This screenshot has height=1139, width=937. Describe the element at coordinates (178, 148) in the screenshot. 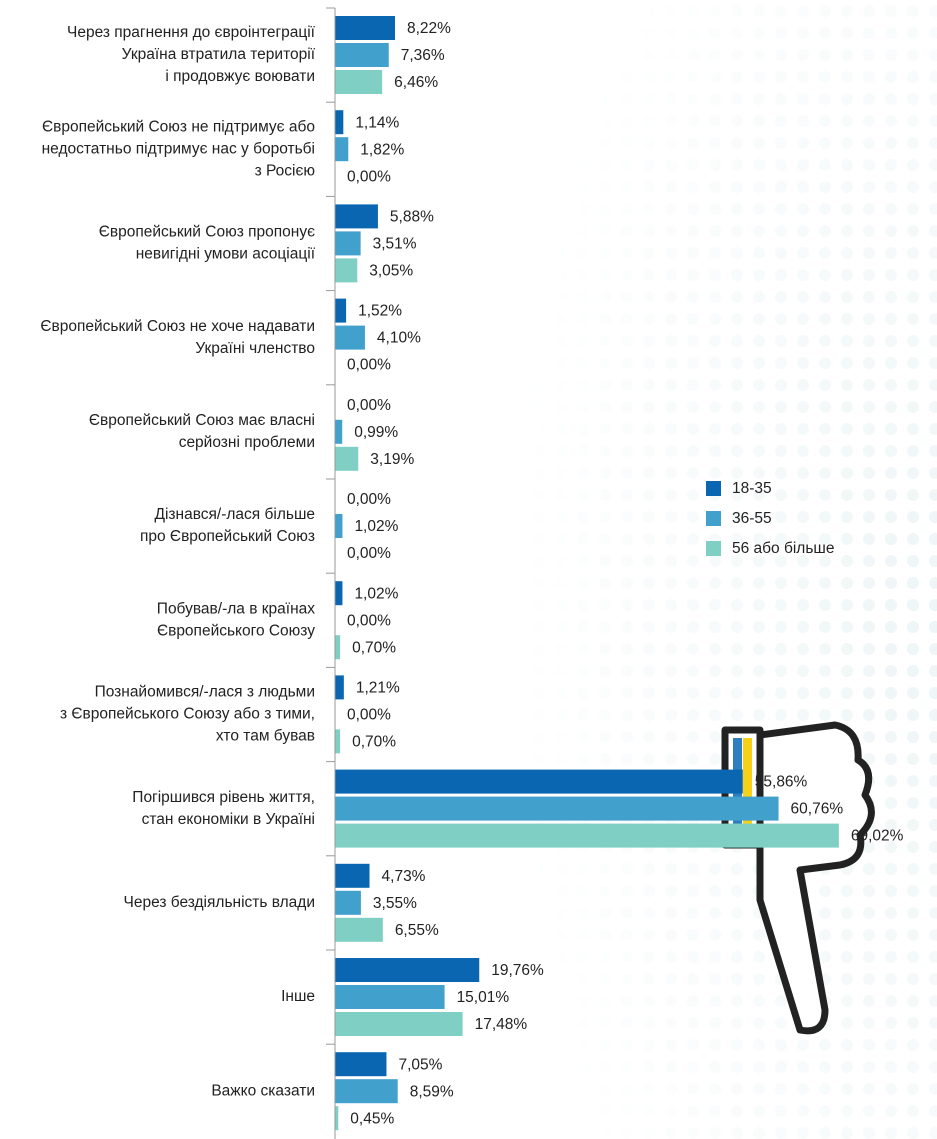

I see `category-label: недостатньо підтримує нас у боротьбі` at that location.